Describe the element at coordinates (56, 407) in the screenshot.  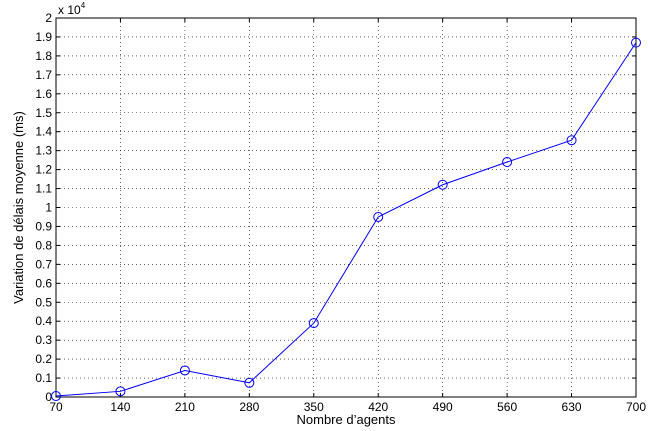
I see `x-tick-label: 70` at that location.